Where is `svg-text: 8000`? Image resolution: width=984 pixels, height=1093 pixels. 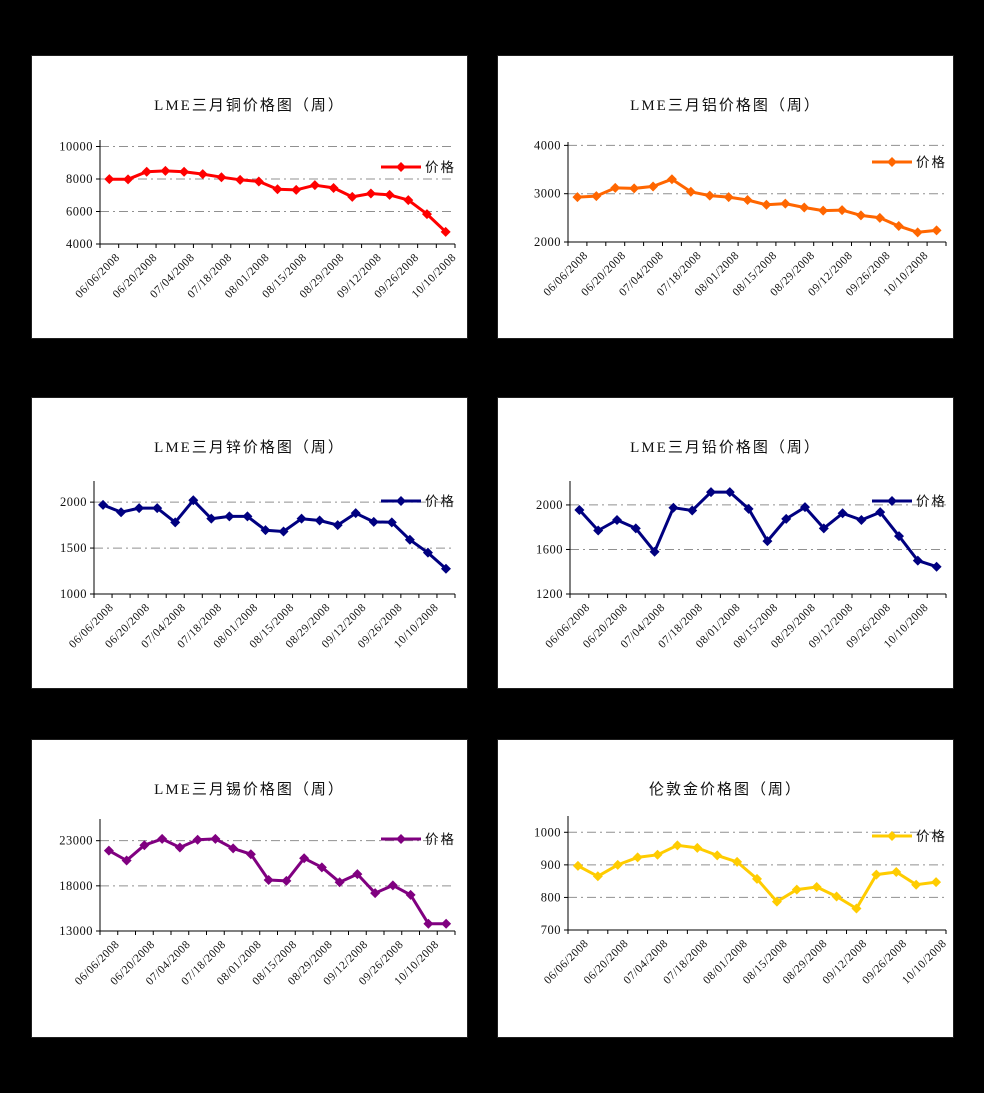
svg-text: 8000 is located at coordinates (79, 179).